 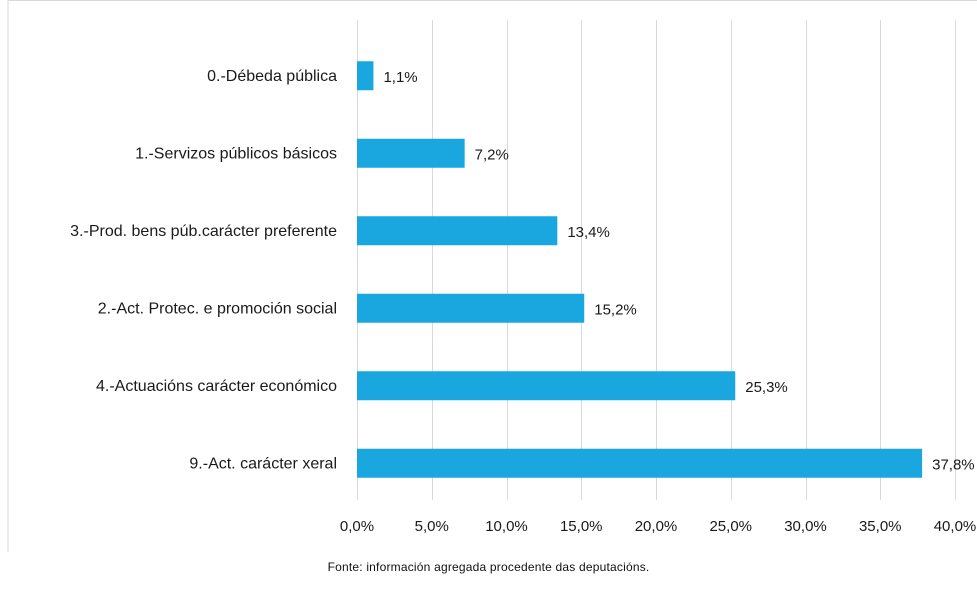 I want to click on x-tick-label-7: 35,0%, so click(x=880, y=526).